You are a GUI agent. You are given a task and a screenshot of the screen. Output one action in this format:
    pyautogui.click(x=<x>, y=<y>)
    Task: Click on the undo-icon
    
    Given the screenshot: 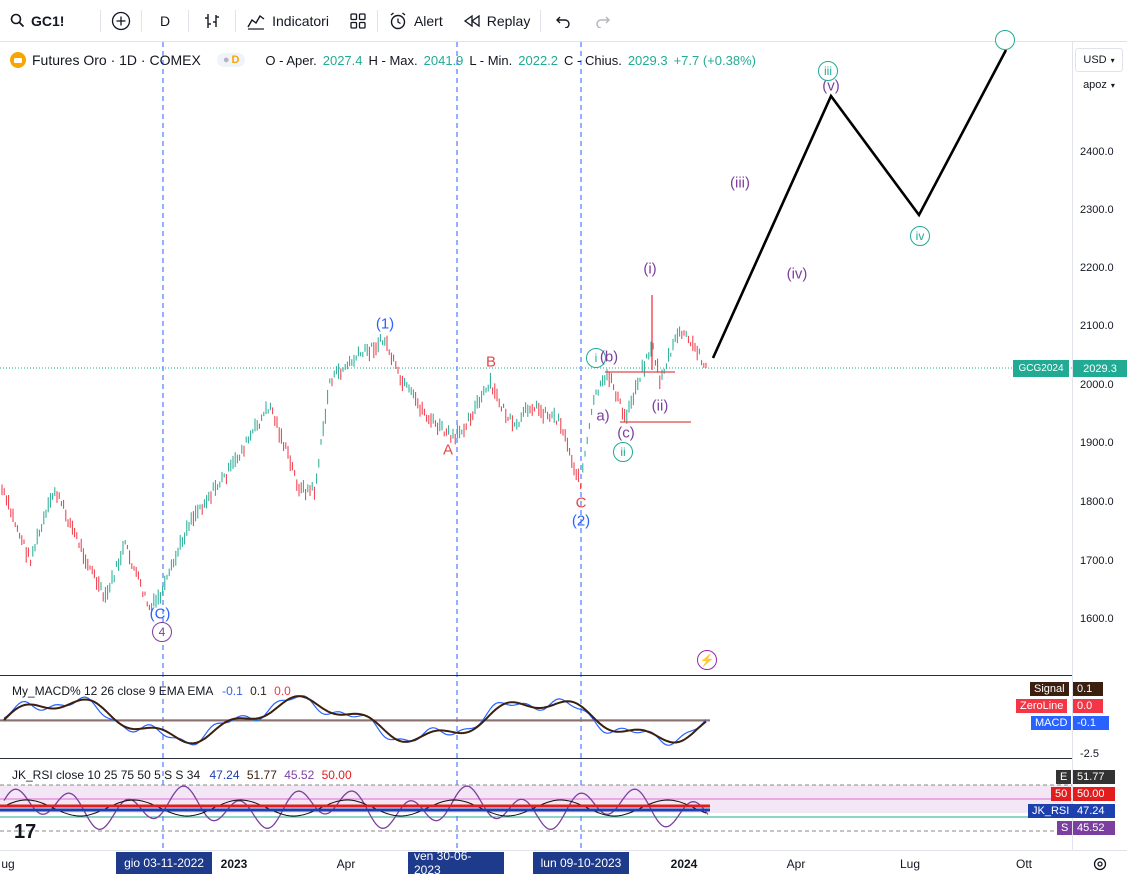 What is the action you would take?
    pyautogui.click(x=563, y=22)
    